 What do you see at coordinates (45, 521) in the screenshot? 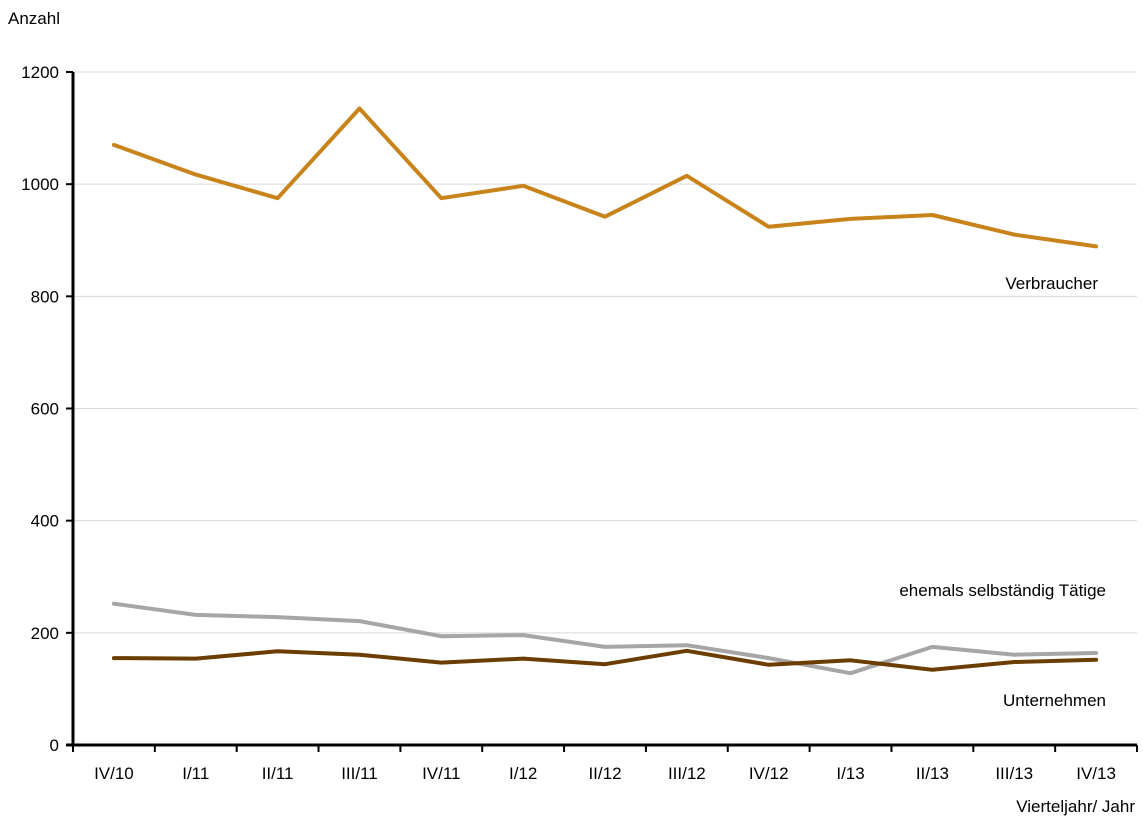
I see `y-tick-label-400: 400` at bounding box center [45, 521].